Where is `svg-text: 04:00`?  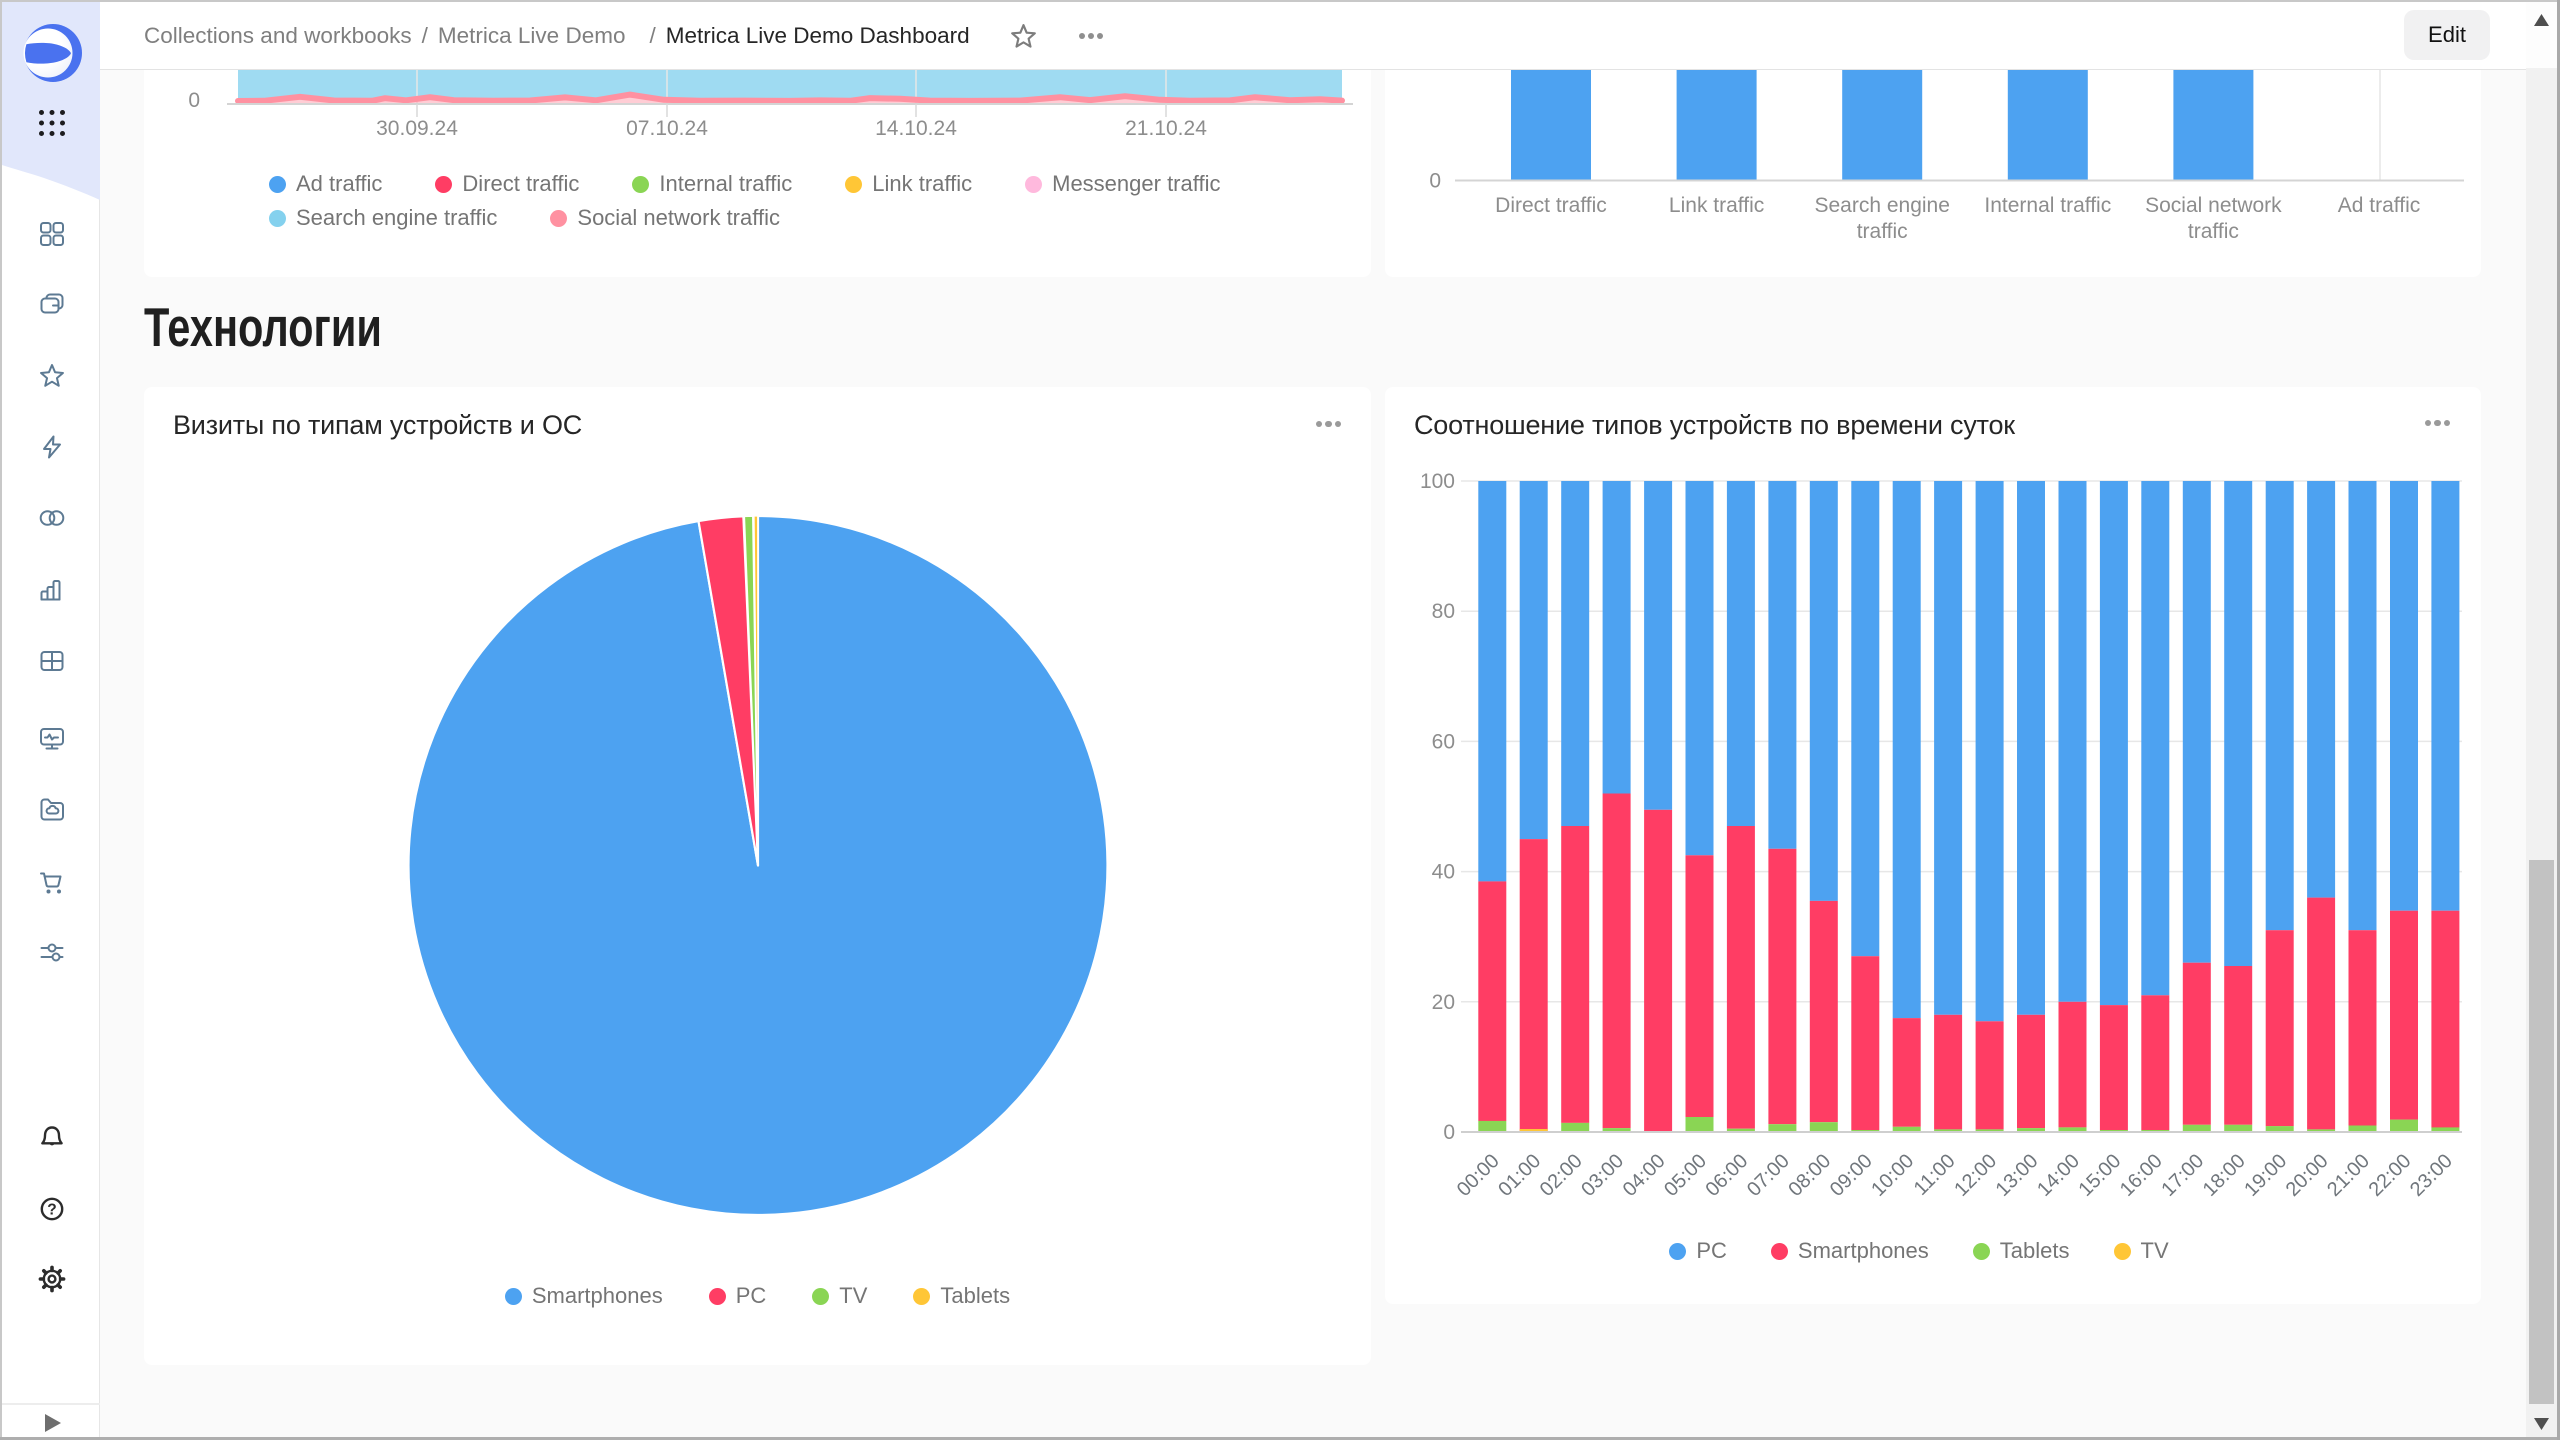
svg-text: 04:00 is located at coordinates (1644, 1175).